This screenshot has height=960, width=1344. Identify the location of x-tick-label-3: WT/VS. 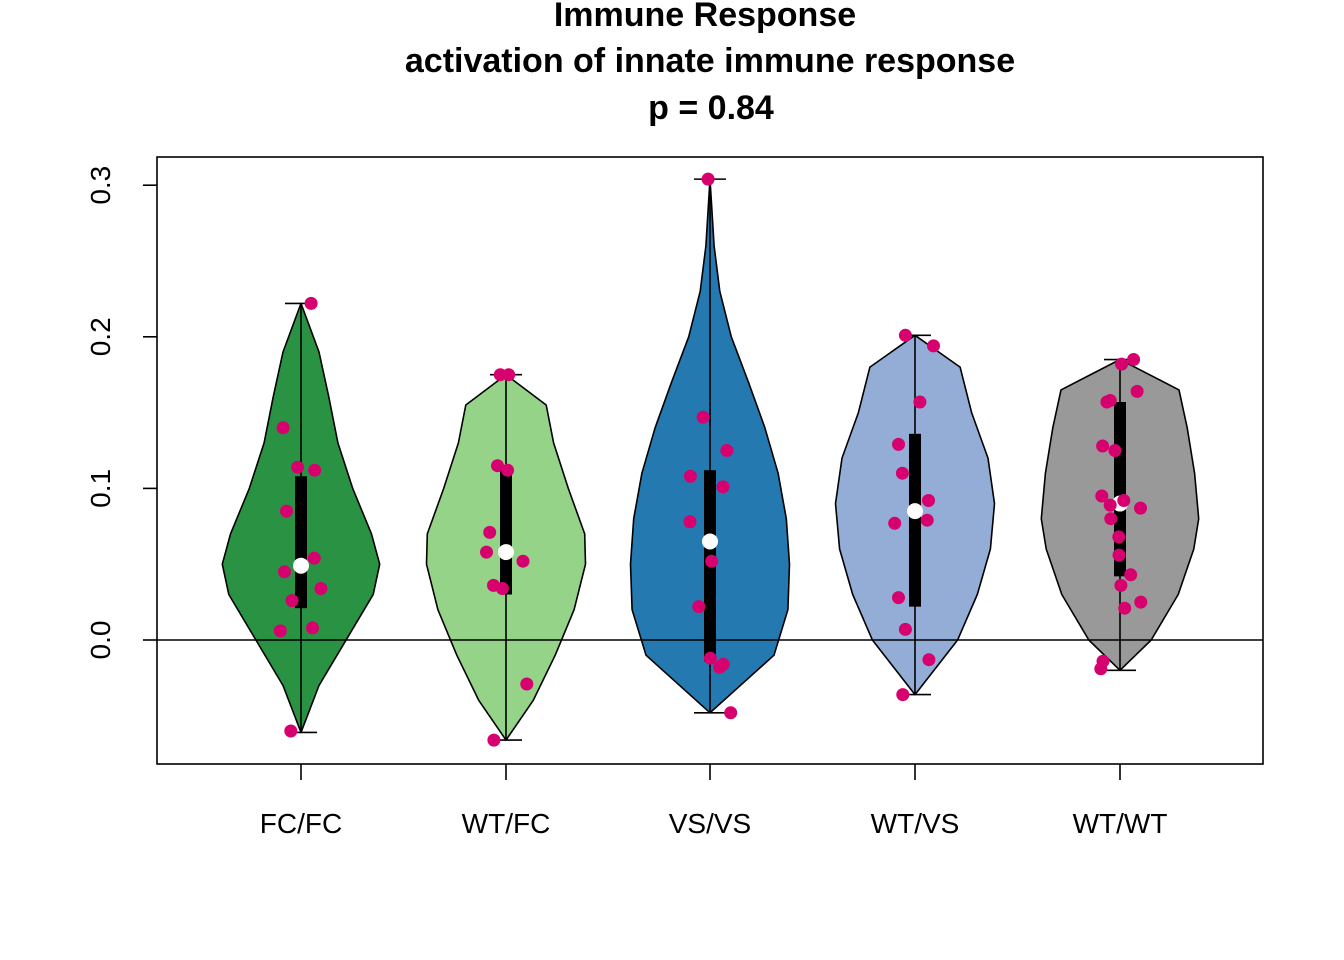
(915, 823).